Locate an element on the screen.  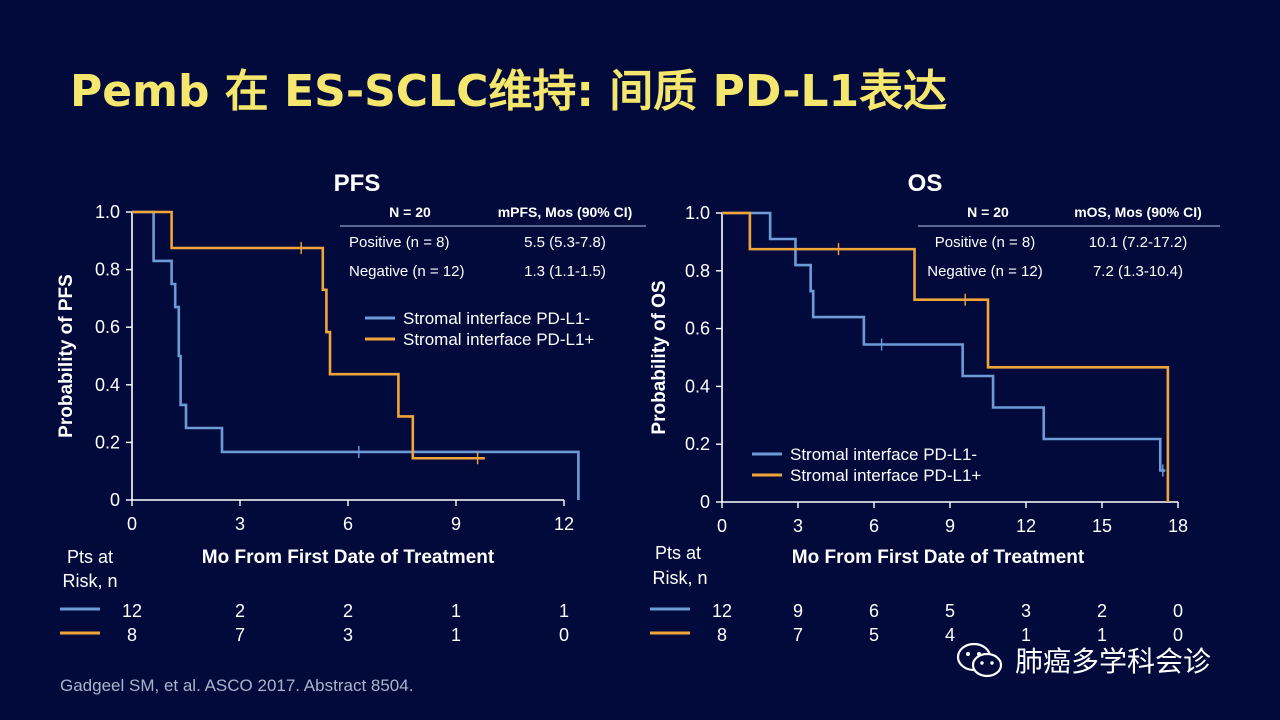
chart2-stats-header: mOS, Mos (90% CI) is located at coordinates (1138, 212).